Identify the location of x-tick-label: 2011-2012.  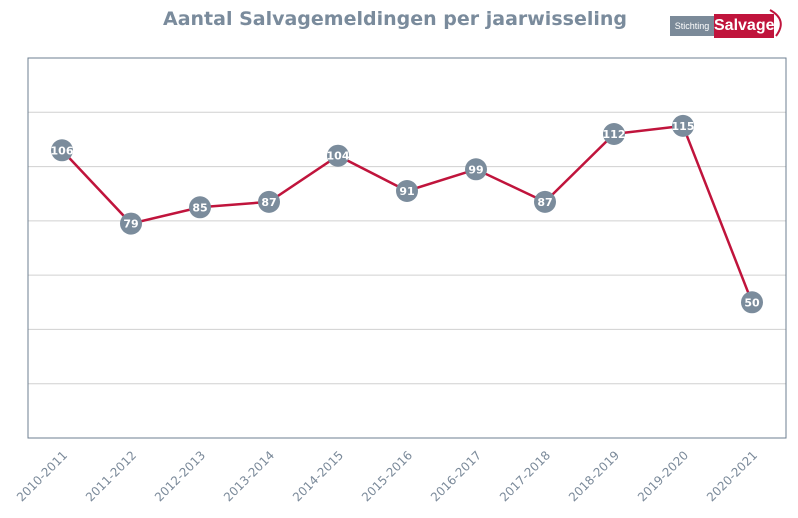
(111, 476).